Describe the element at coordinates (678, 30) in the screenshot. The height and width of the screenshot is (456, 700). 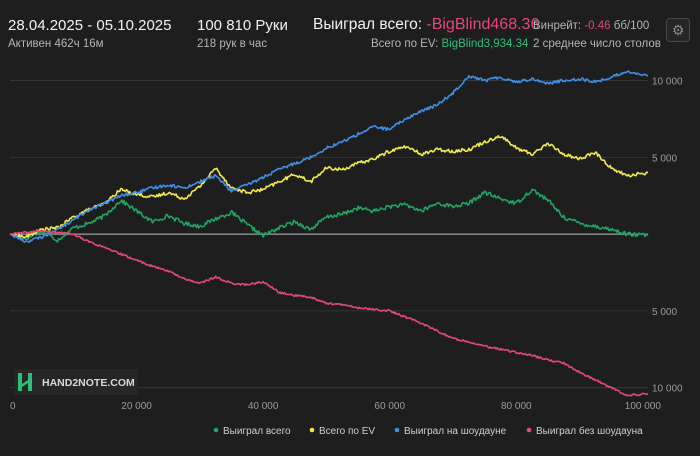
I see `gear-icon: ⚙` at that location.